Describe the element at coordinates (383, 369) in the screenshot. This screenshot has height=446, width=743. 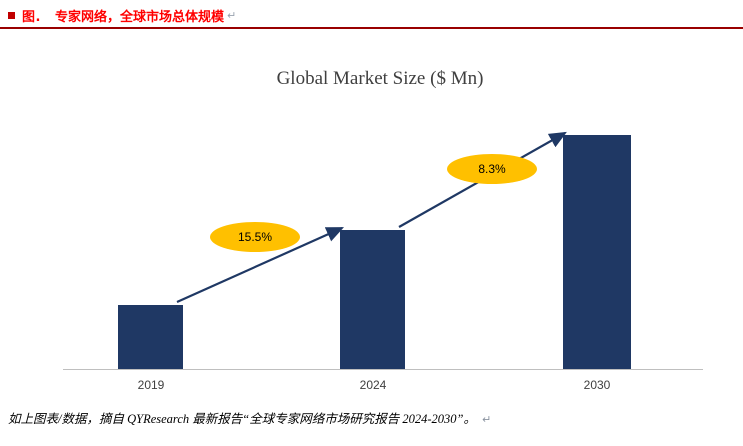
I see `x-axis-line` at that location.